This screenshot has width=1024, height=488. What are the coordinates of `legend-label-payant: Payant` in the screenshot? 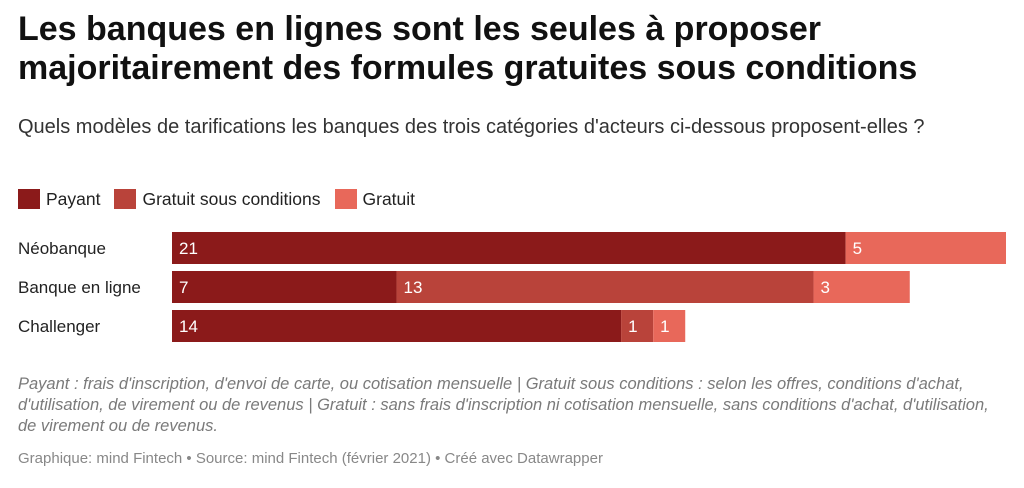 It's located at (73, 198).